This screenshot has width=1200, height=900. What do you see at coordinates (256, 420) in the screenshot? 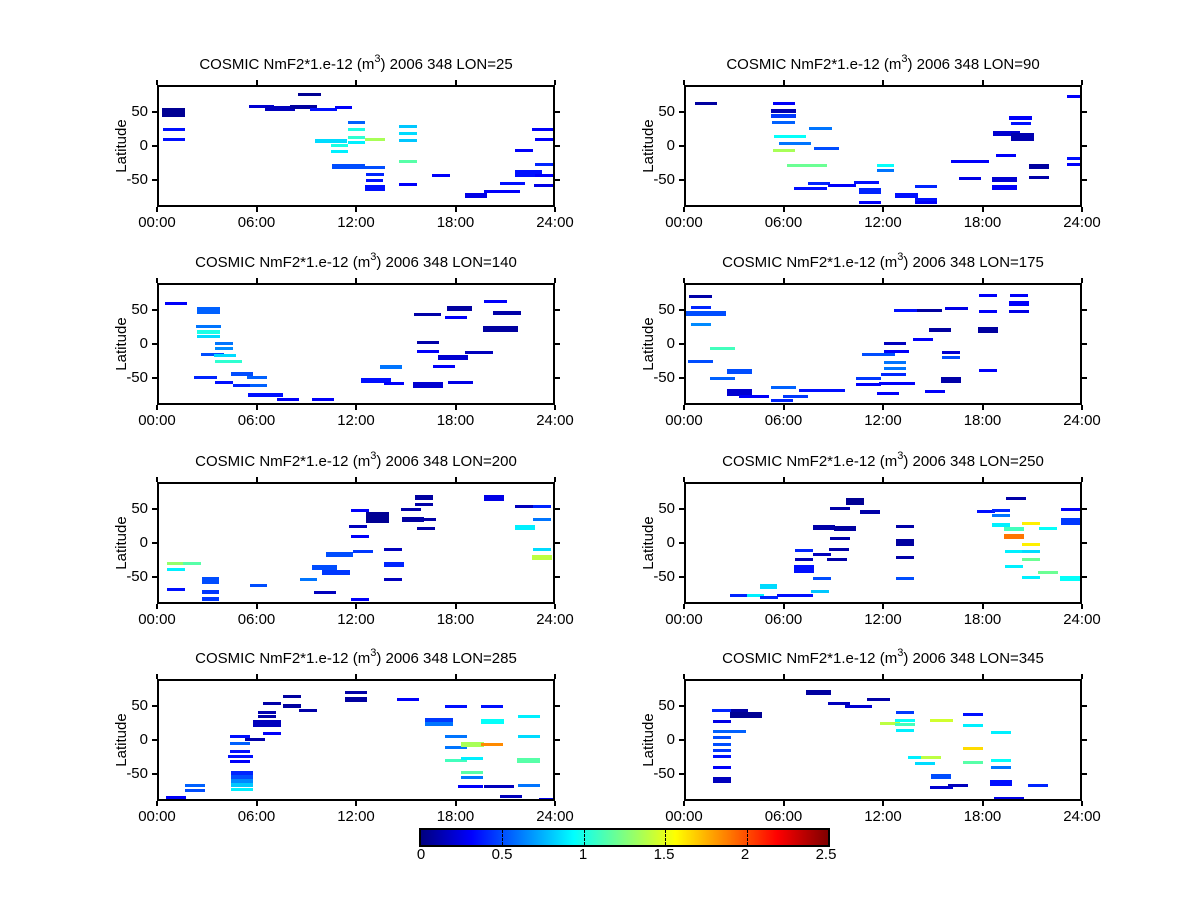
I see `x-tick-label: 06:00` at bounding box center [256, 420].